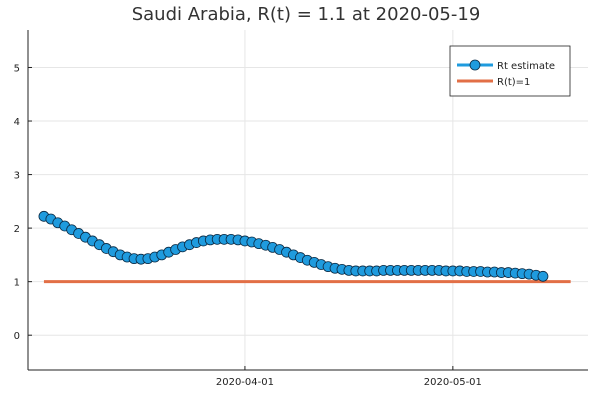 Image resolution: width=600 pixels, height=400 pixels. I want to click on y-tick-label: 3, so click(17, 176).